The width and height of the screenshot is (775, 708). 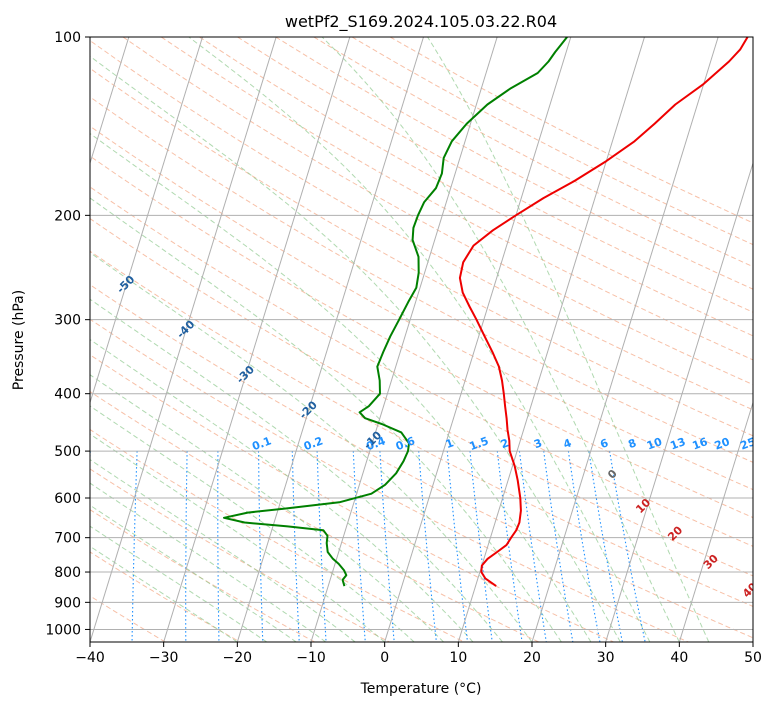 What do you see at coordinates (19, 340) in the screenshot?
I see `y-axis-title: Pressure (hPa)` at bounding box center [19, 340].